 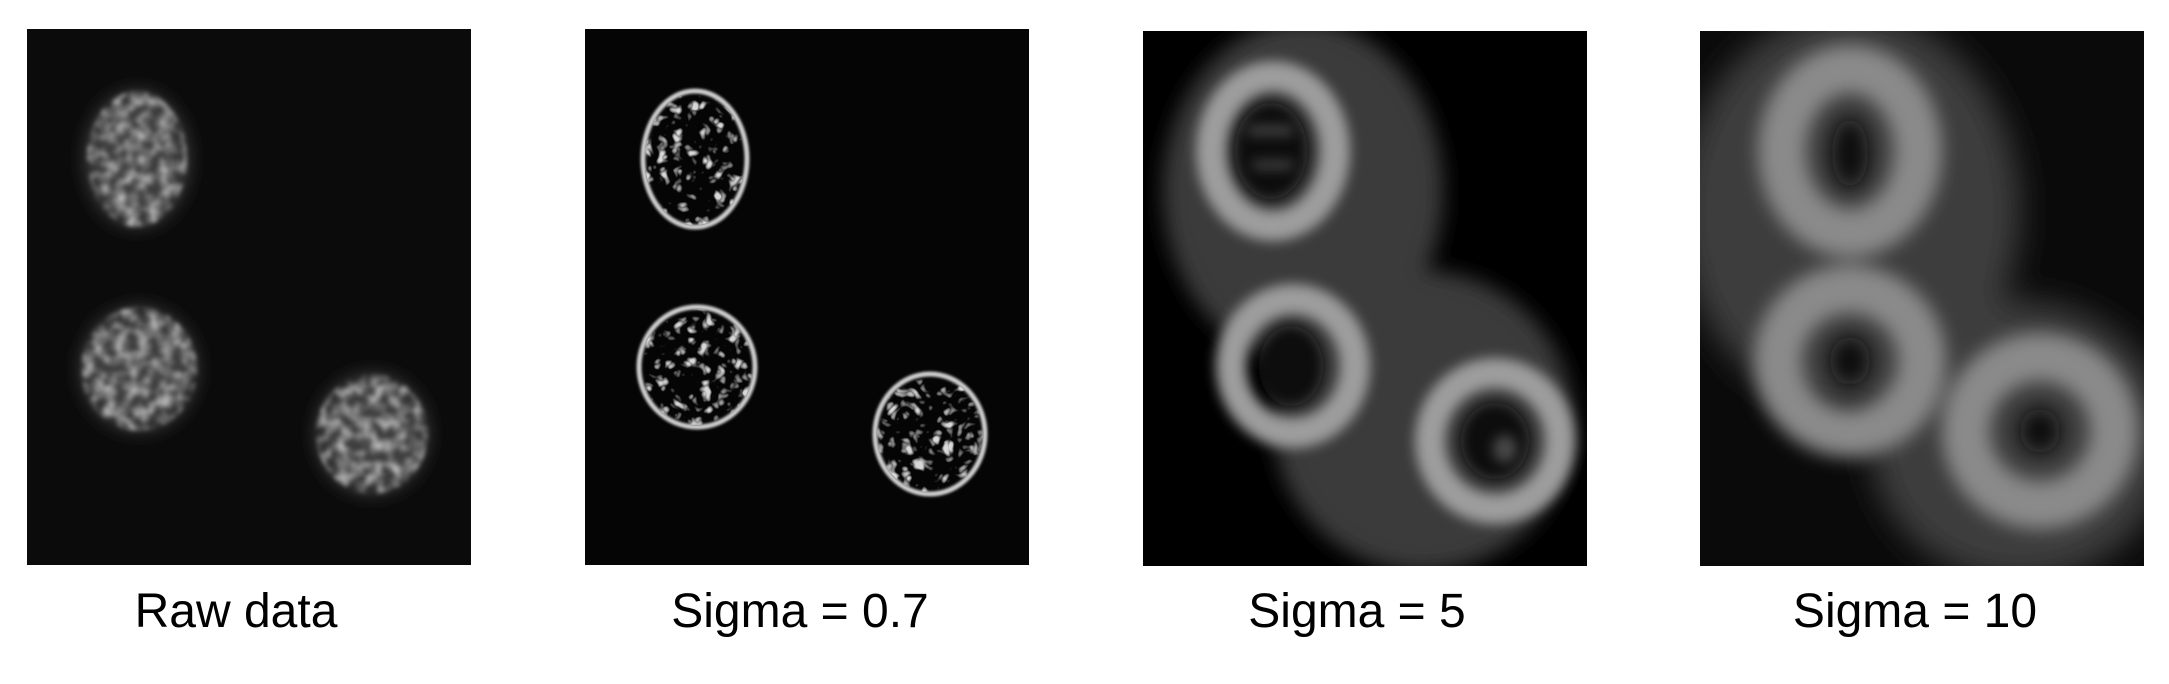 What do you see at coordinates (1357, 611) in the screenshot?
I see `caption-sigma-5: Sigma = 5` at bounding box center [1357, 611].